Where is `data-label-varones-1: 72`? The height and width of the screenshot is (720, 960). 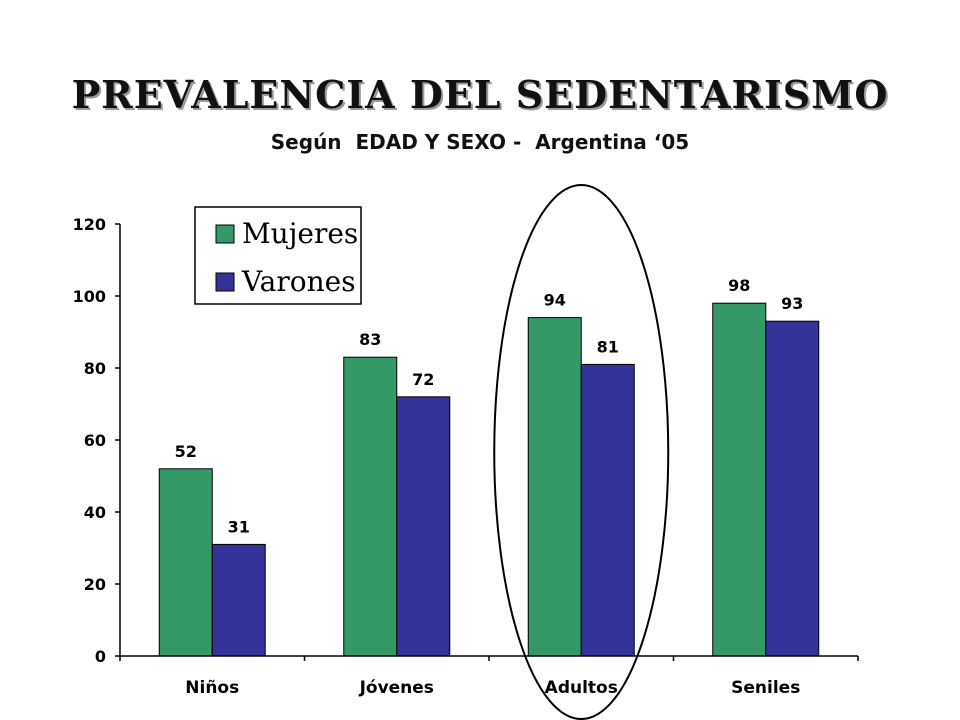
data-label-varones-1: 72 is located at coordinates (423, 379).